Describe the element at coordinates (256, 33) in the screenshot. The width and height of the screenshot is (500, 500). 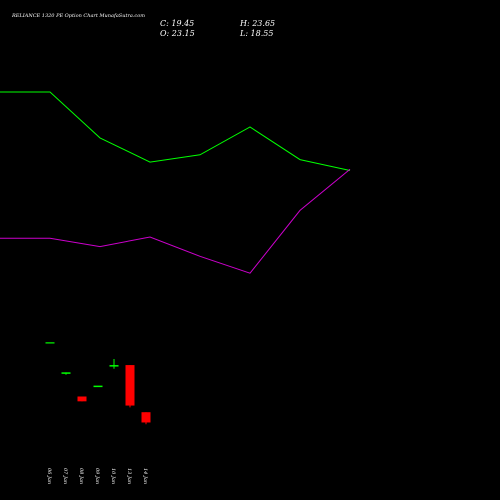
I see `ohlc-low: L: 18.55` at that location.